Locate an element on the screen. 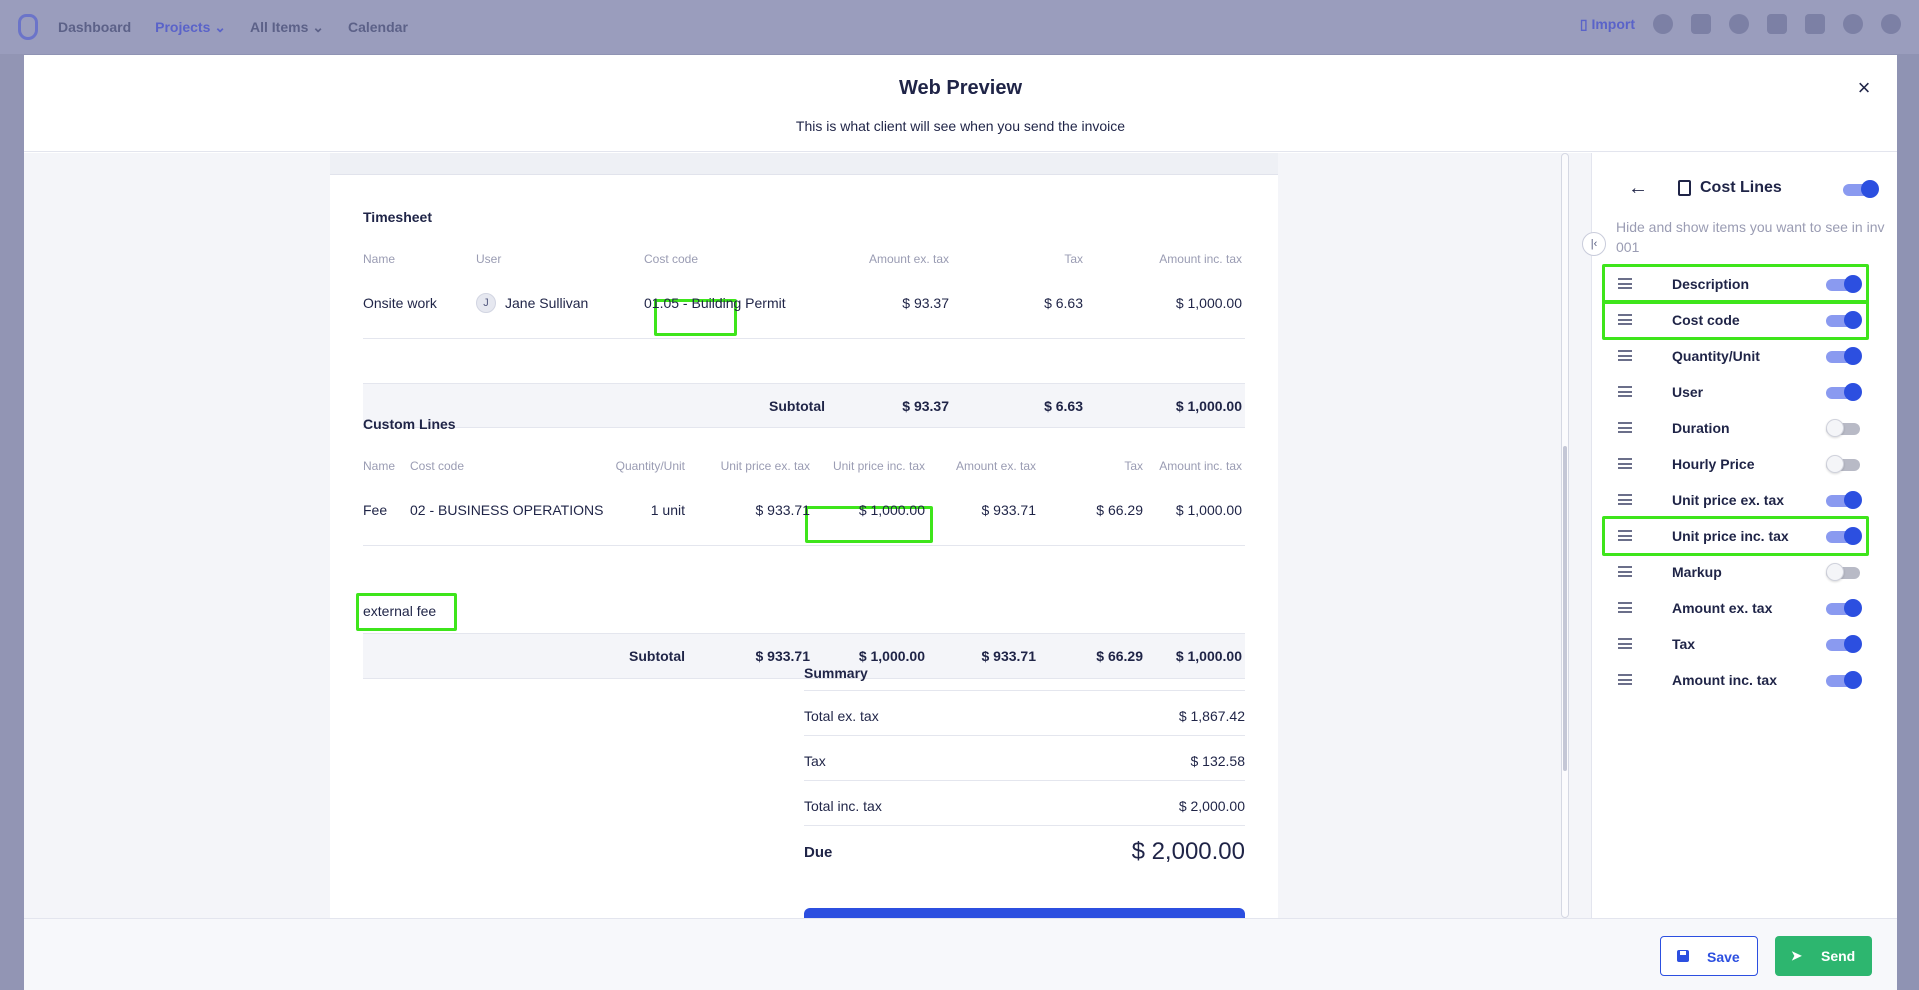 Image resolution: width=1919 pixels, height=990 pixels. save-button: Save is located at coordinates (1709, 956).